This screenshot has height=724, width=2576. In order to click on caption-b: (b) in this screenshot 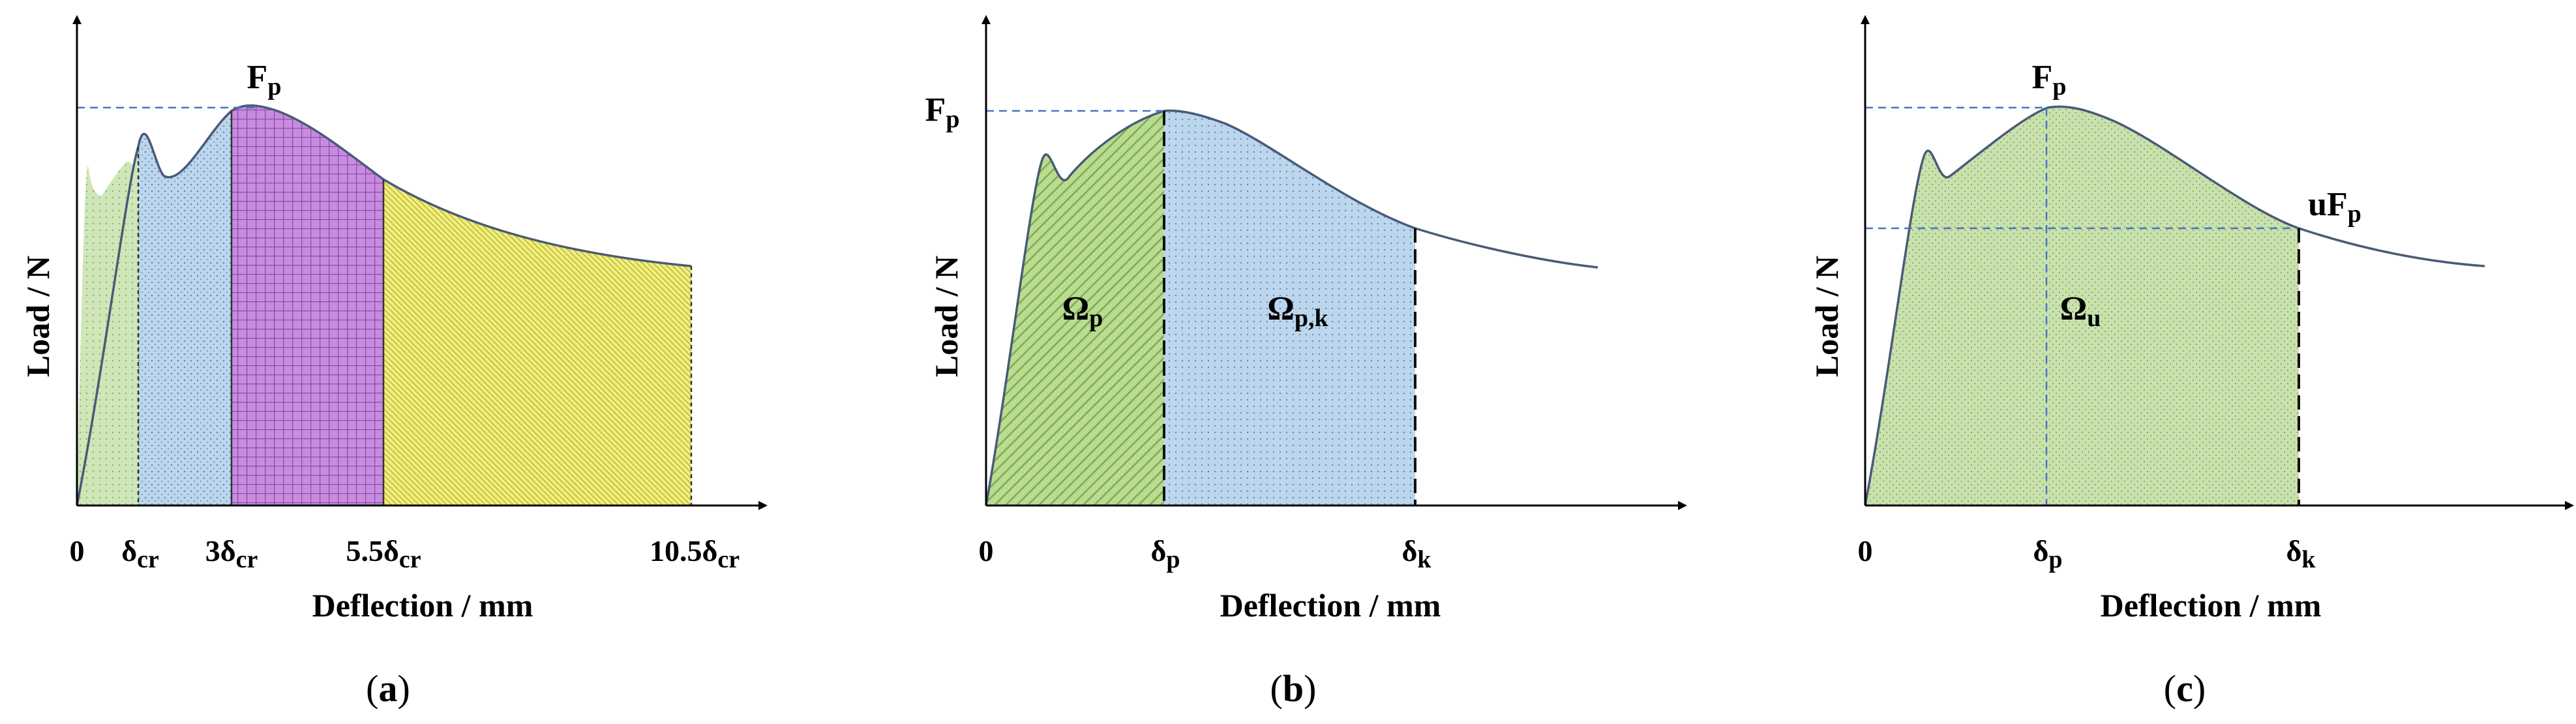, I will do `click(1293, 688)`.